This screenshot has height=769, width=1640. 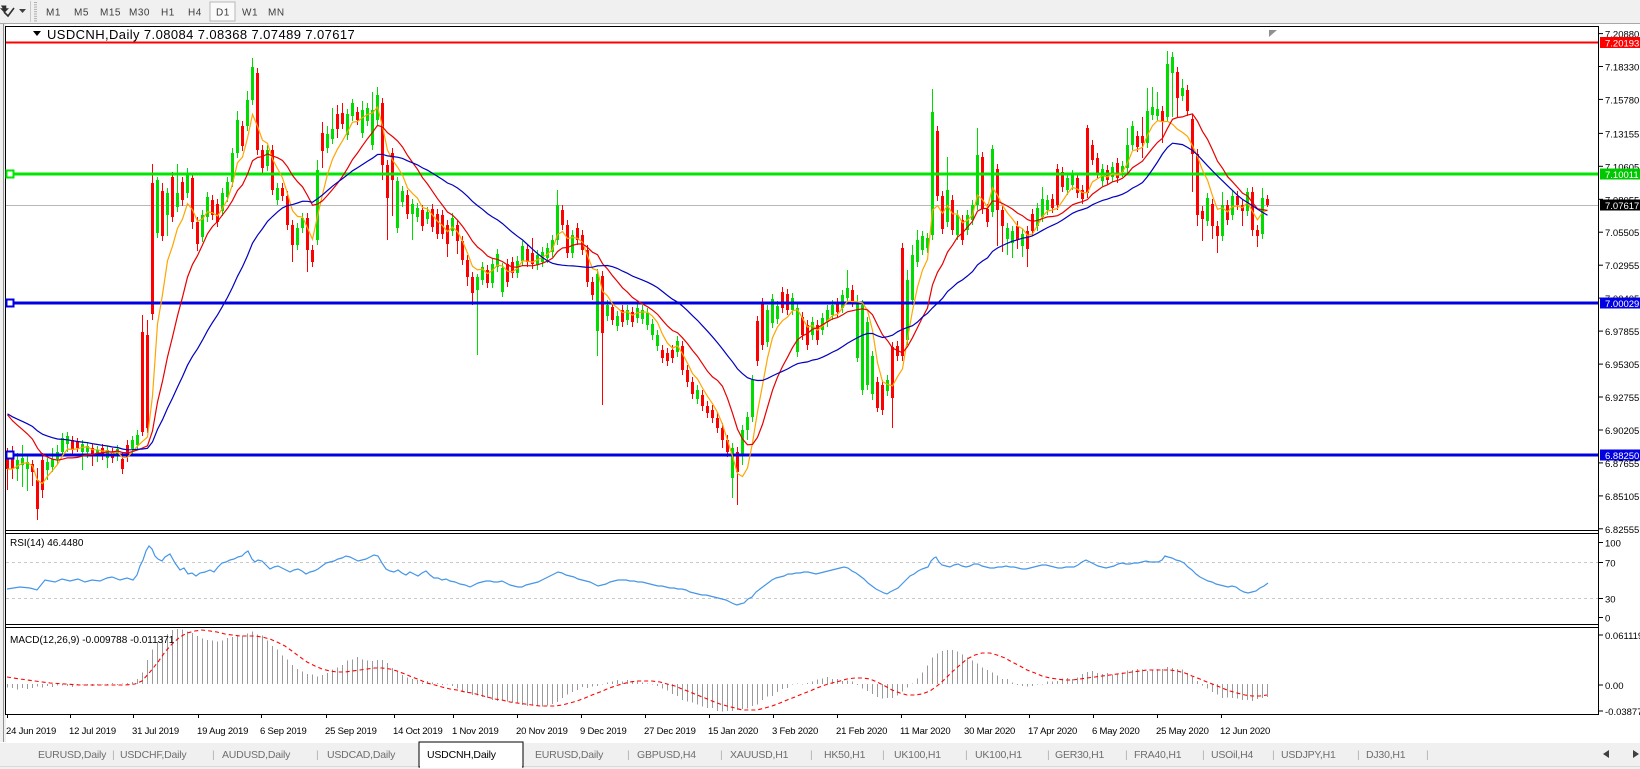 I want to click on svg-text: 24 Jun 2019, so click(x=31, y=731).